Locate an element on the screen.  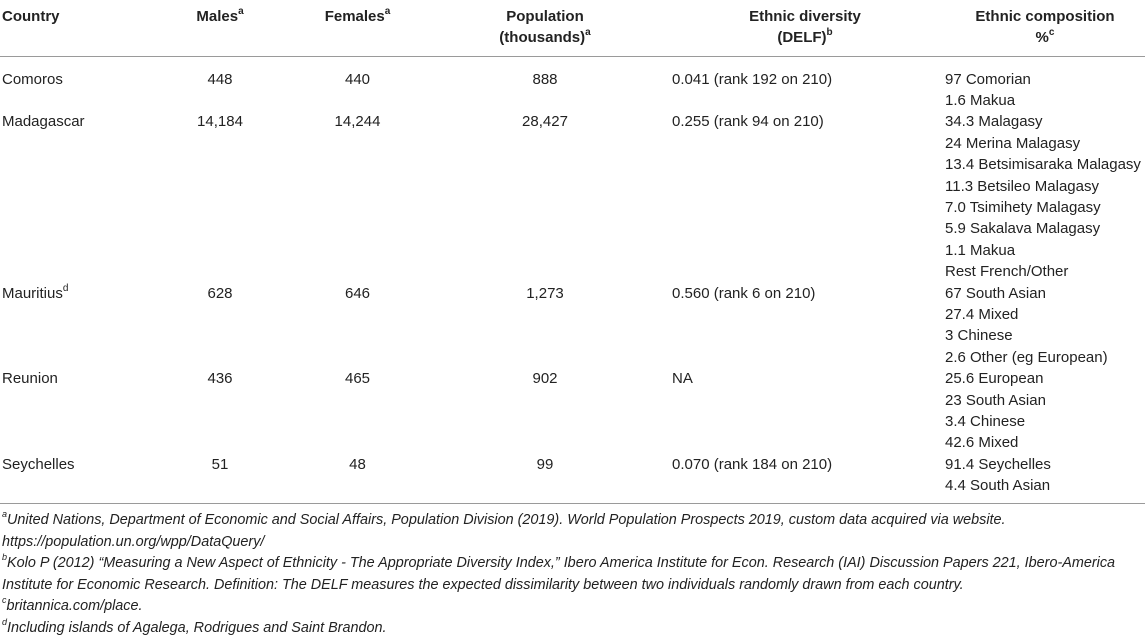
header-population: Population(thousands)a is located at coordinates (545, 28).